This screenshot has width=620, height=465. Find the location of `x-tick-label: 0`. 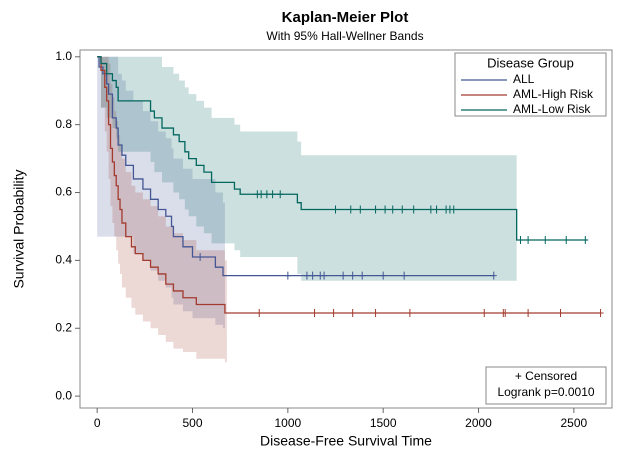

x-tick-label: 0 is located at coordinates (97, 423).